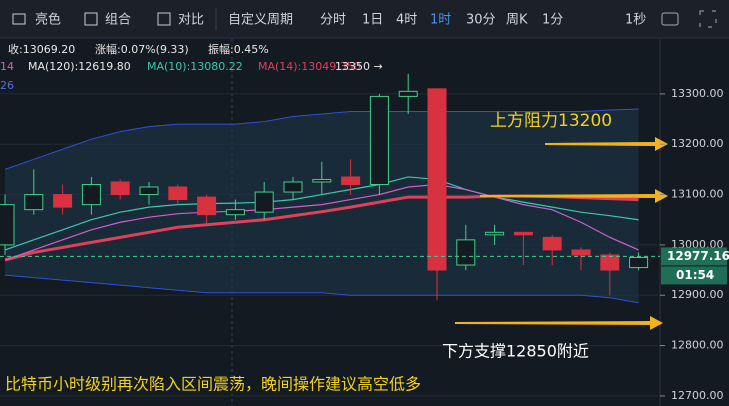  Describe the element at coordinates (79, 66) in the screenshot. I see `indicator-label: MA(120):12619.80` at that location.